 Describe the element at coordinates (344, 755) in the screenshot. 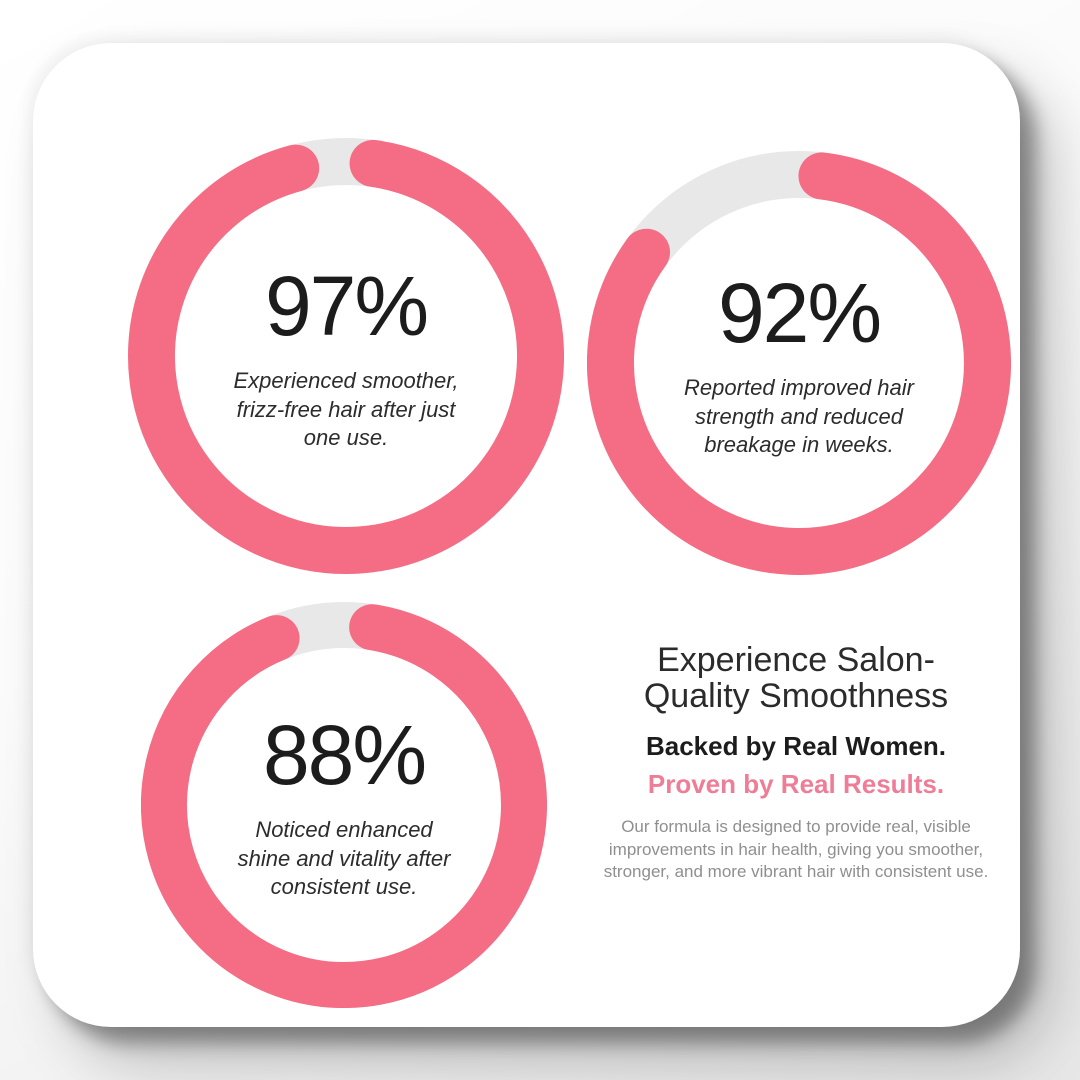

I see `donut-percentage: 88%` at that location.